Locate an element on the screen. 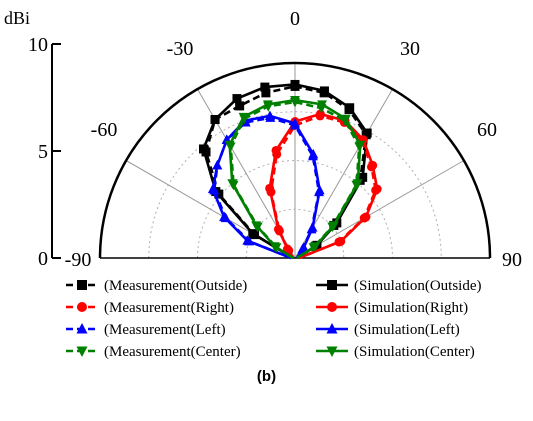 The width and height of the screenshot is (533, 421). legend-item: (Measurement(Center) is located at coordinates (153, 352).